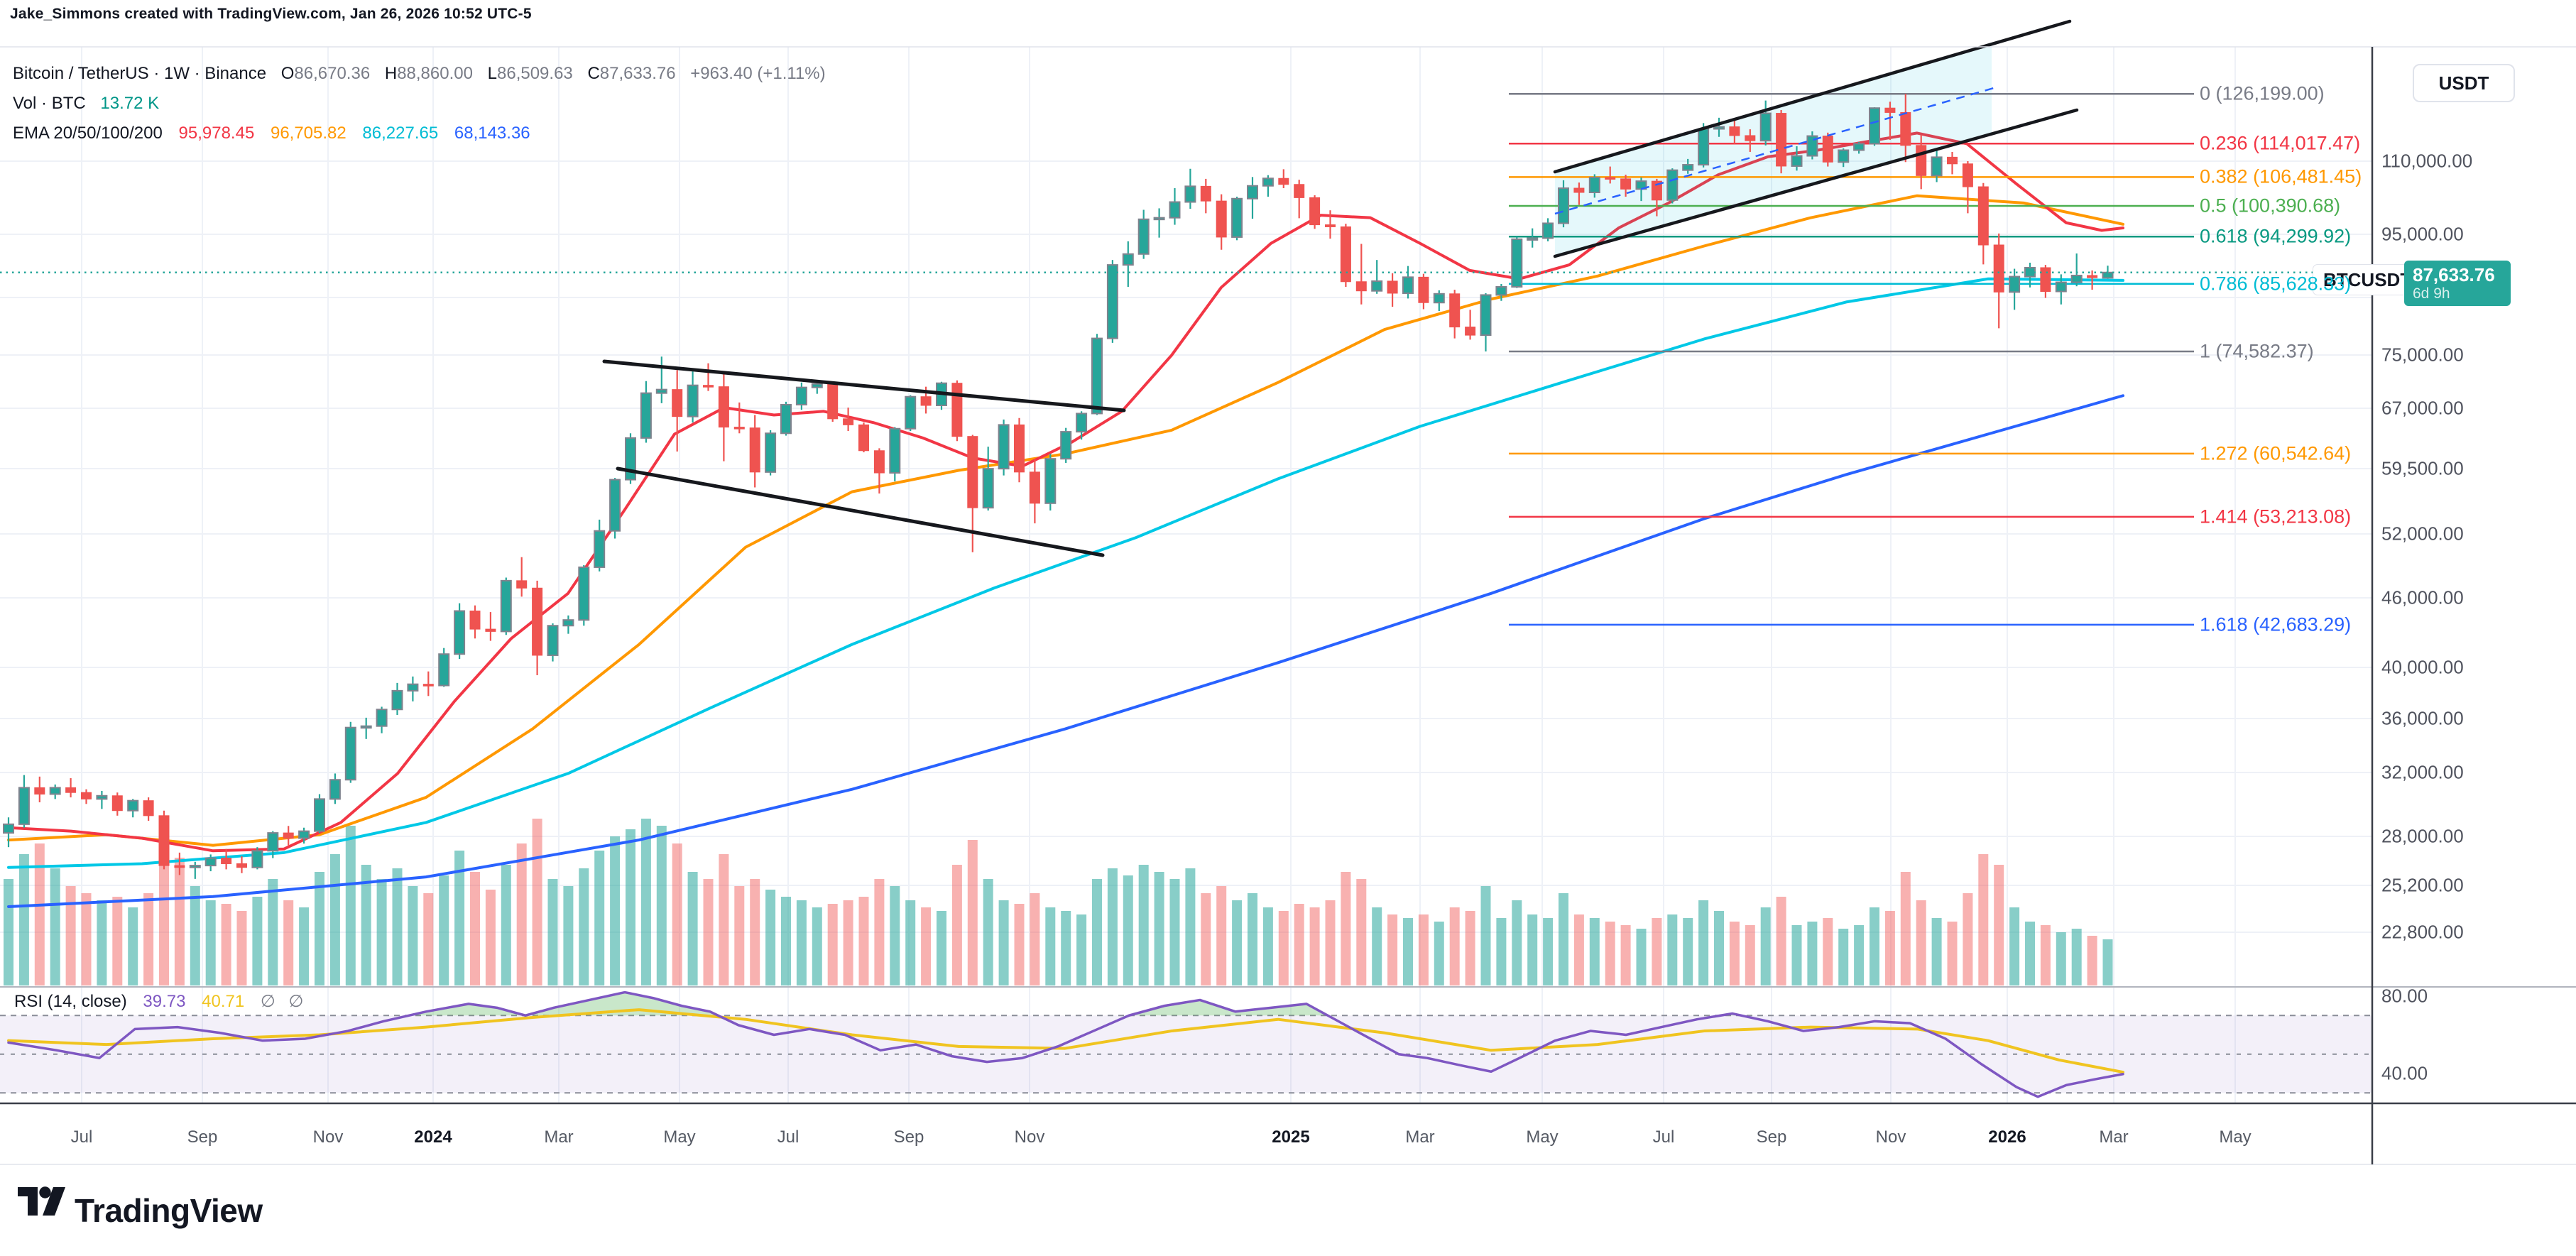  I want to click on fib-label-0.786: 0.786 (85,628.33), so click(2276, 284).